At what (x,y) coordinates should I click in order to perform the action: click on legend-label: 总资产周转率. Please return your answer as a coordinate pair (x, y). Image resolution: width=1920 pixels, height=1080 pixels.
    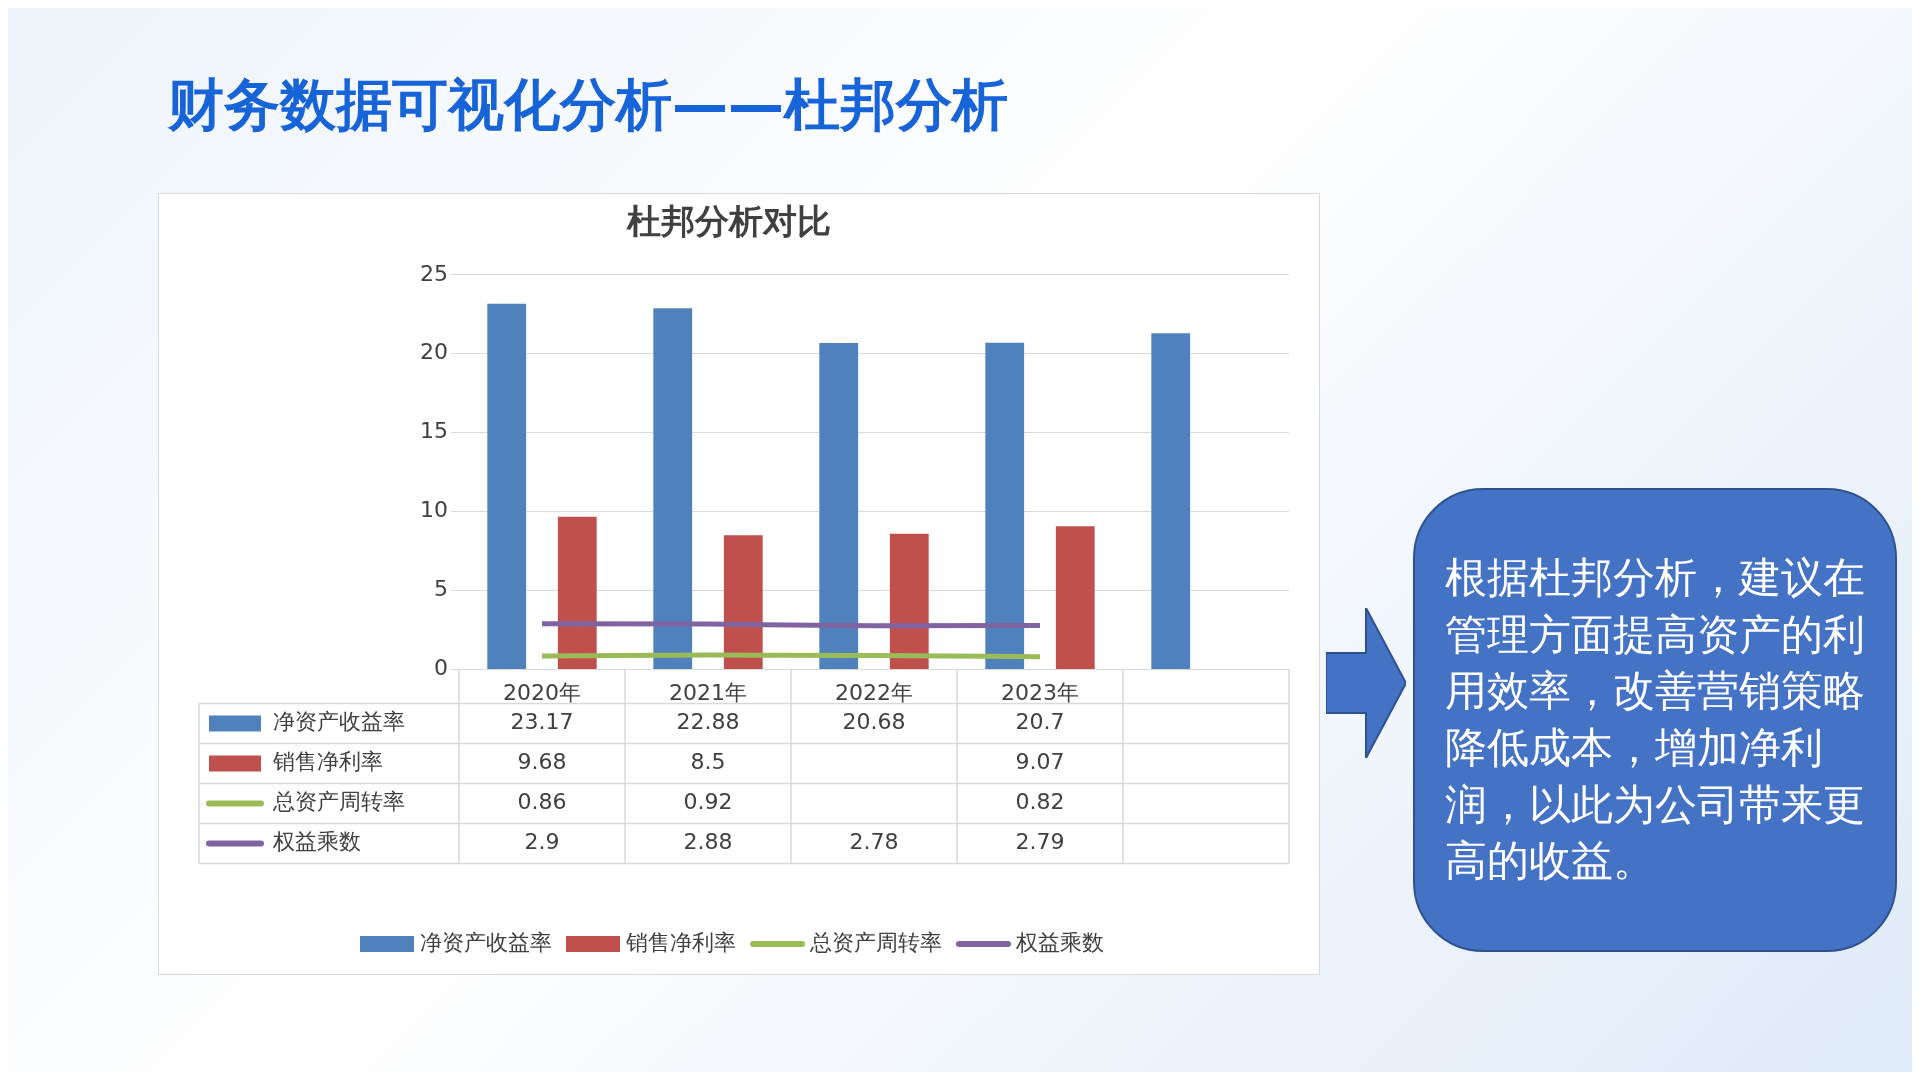
    Looking at the image, I should click on (338, 802).